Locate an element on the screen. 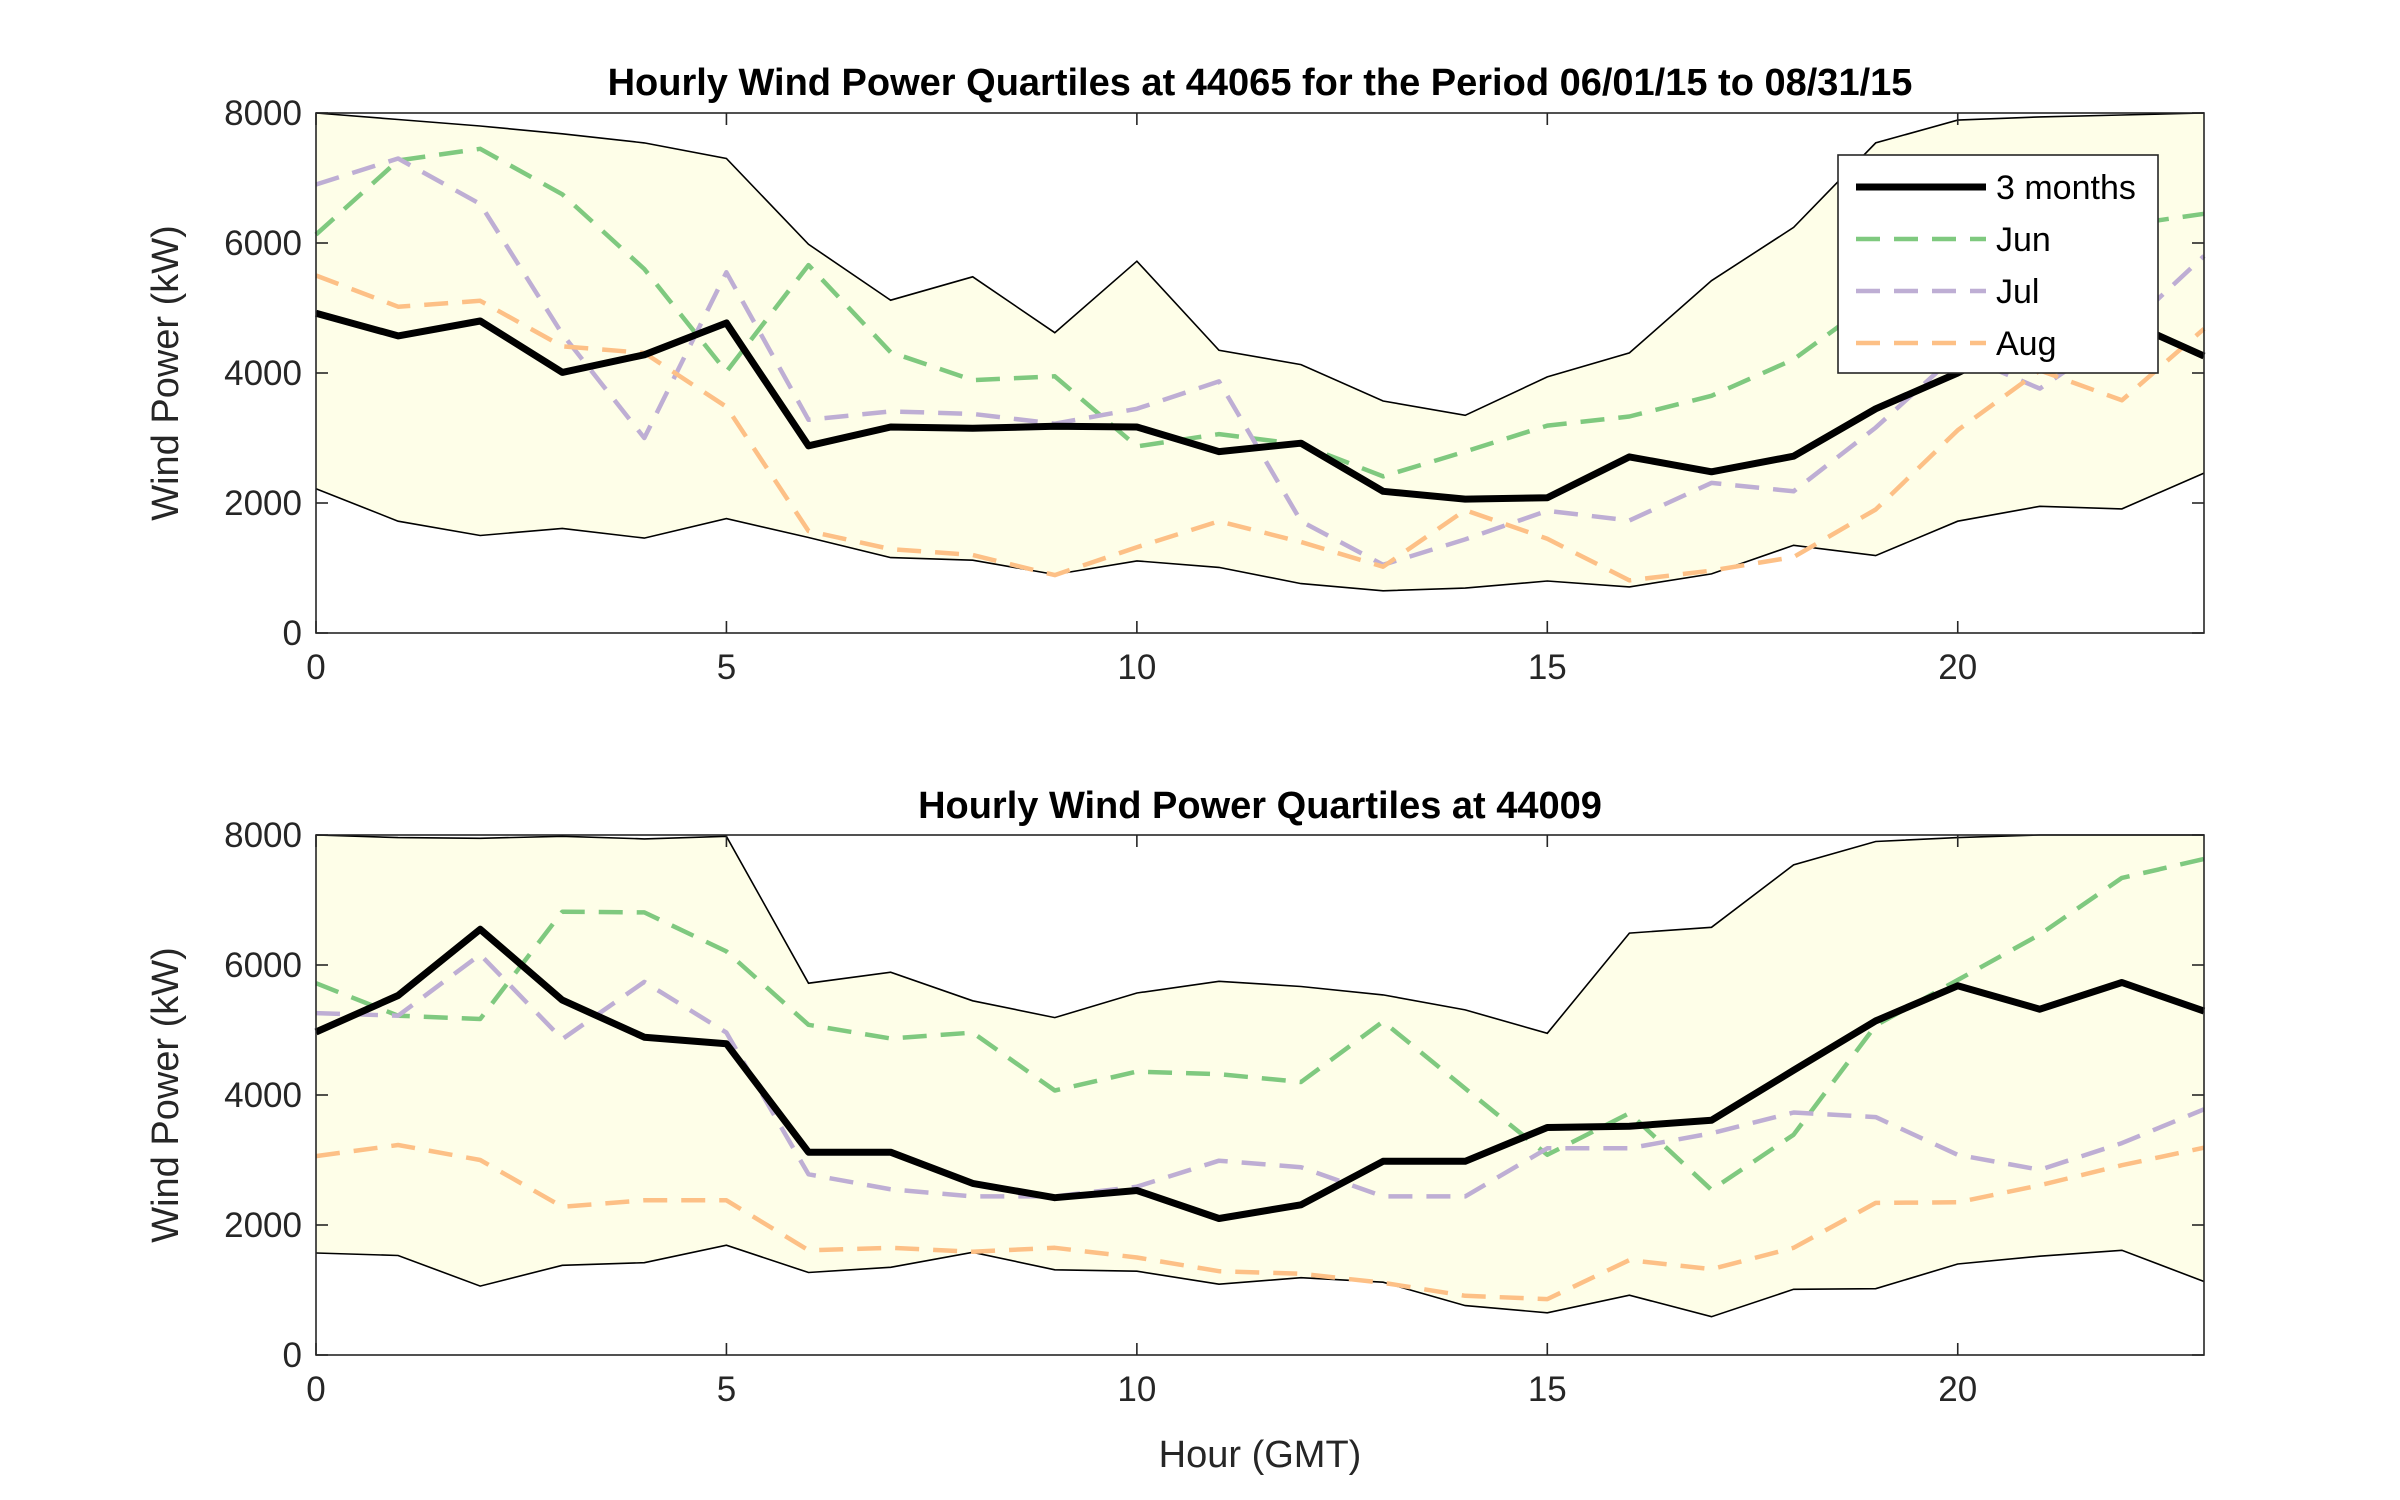 The height and width of the screenshot is (1500, 2400). legend-label-jun: Jun is located at coordinates (2023, 240).